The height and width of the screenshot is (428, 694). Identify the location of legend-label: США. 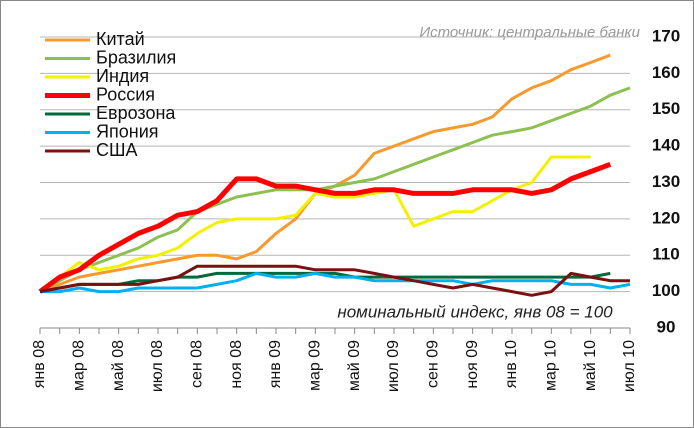
(117, 150).